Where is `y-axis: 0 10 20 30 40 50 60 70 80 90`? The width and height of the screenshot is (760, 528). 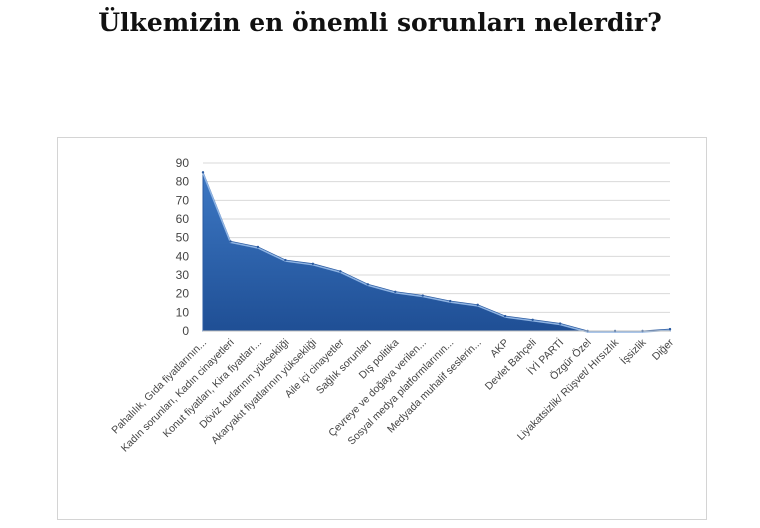
y-axis: 0 10 20 30 40 50 60 70 80 90 is located at coordinates (183, 247).